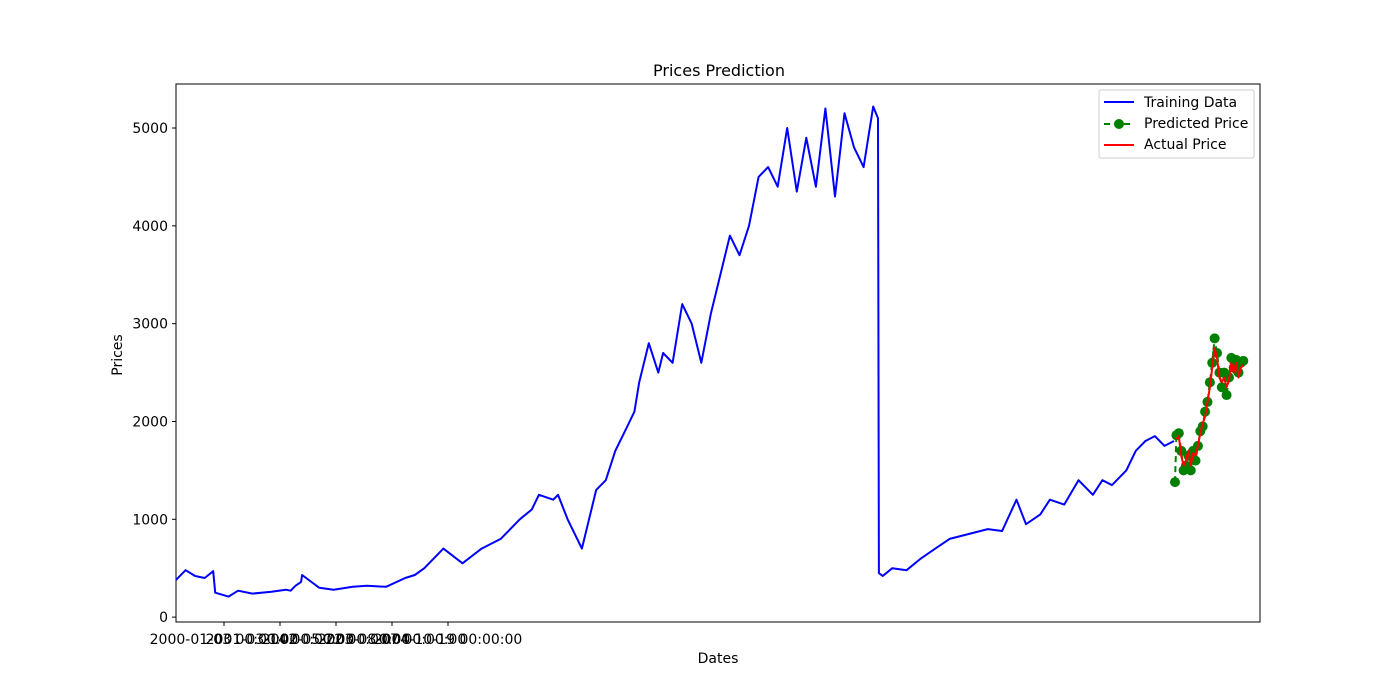  What do you see at coordinates (150, 520) in the screenshot?
I see `y-tick-label: 1000` at bounding box center [150, 520].